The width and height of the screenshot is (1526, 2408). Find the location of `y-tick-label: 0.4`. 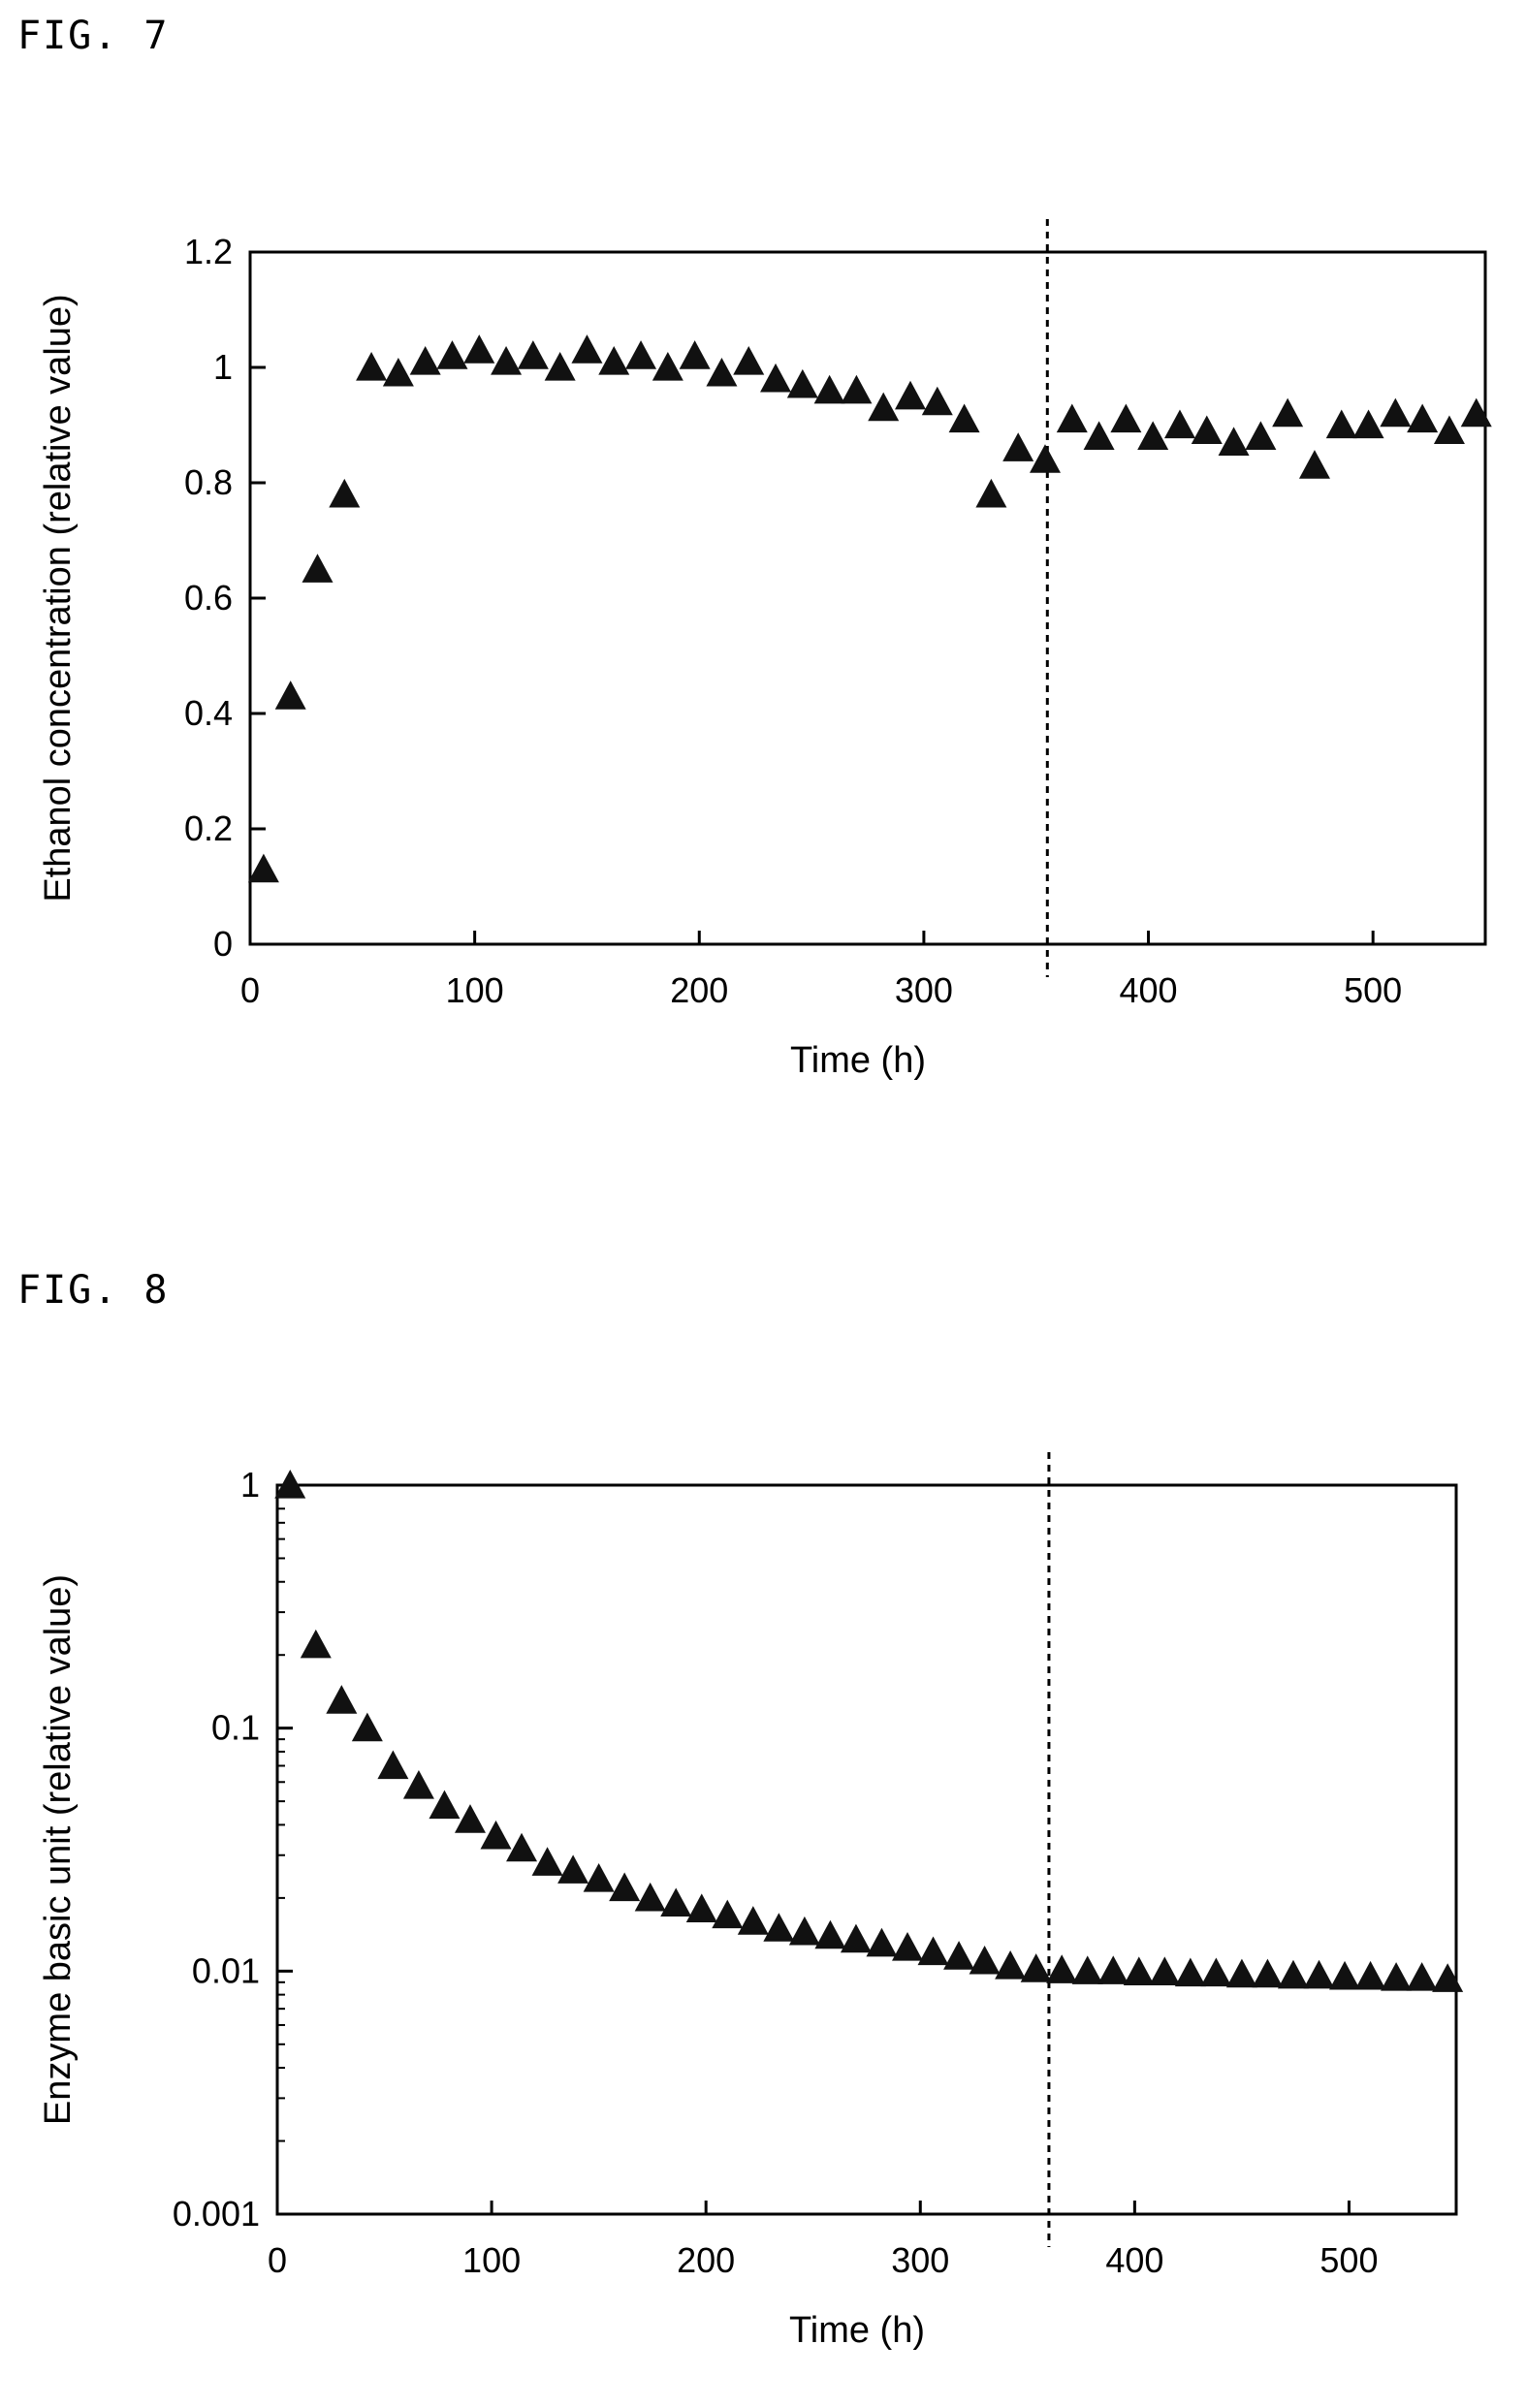

y-tick-label: 0.4 is located at coordinates (208, 713).